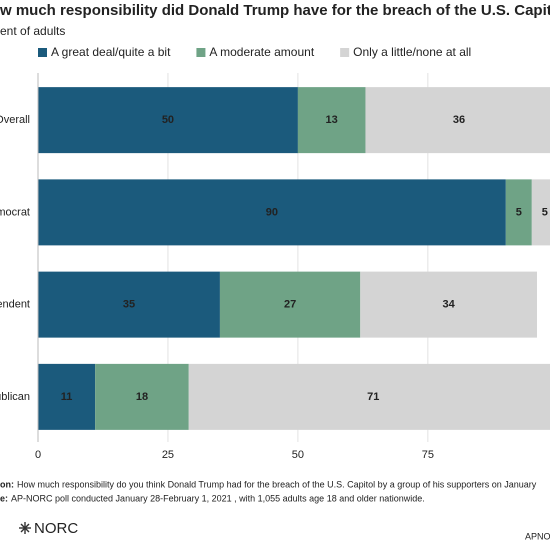  I want to click on data-label: 71, so click(373, 397).